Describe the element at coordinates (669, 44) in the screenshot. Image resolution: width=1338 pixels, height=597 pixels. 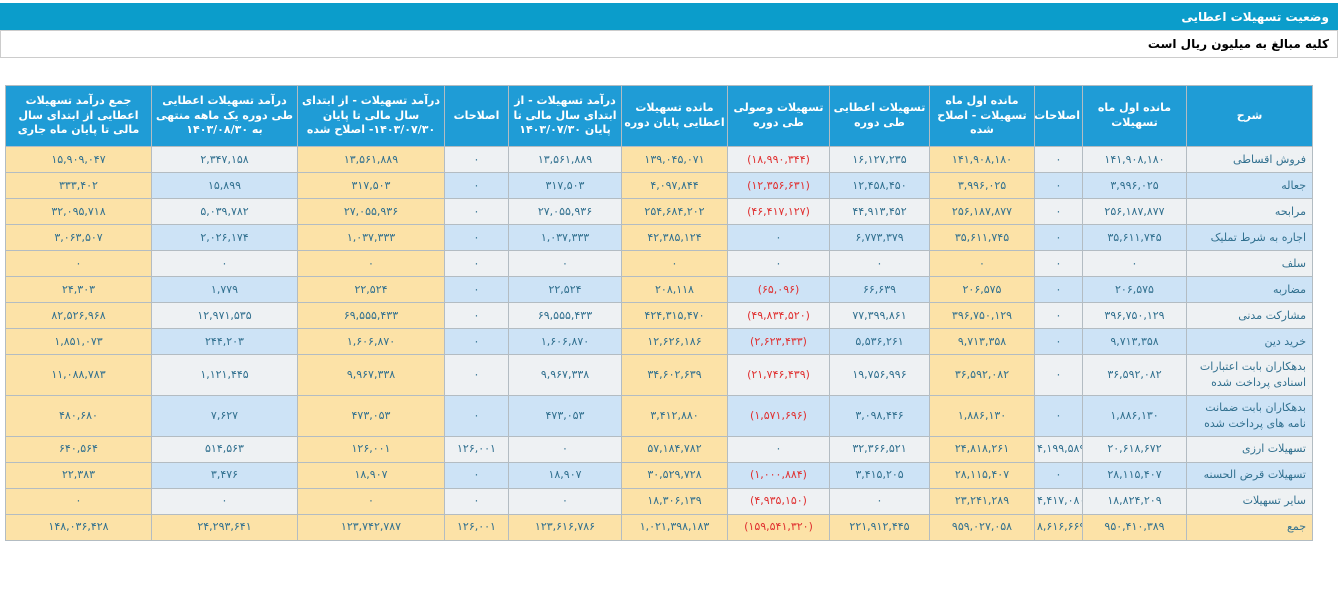
I see `units-note-bar: کلیه مبالغ به میلیون ریال است` at that location.